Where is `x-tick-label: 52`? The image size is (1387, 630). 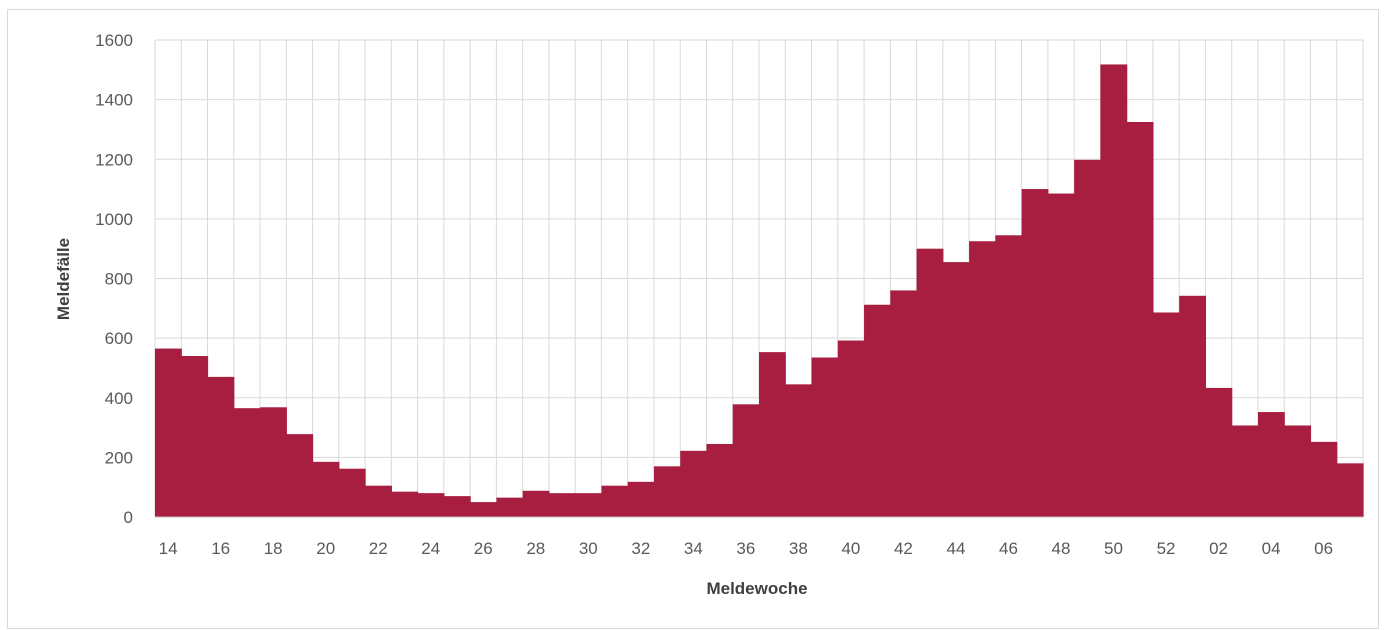 x-tick-label: 52 is located at coordinates (1166, 548).